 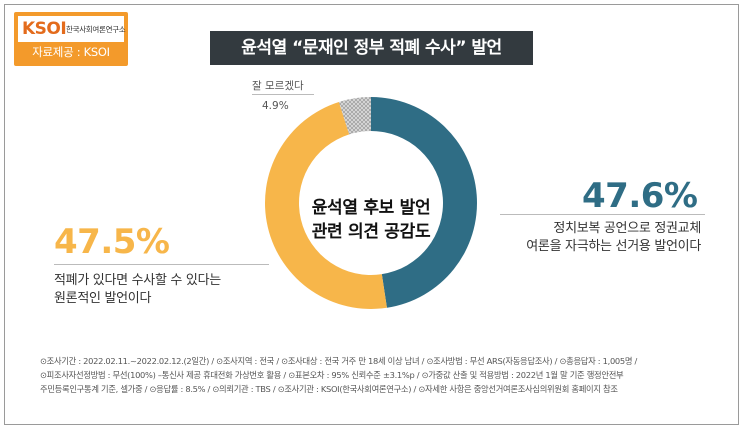 What do you see at coordinates (96, 29) in the screenshot?
I see `logo-org-name: 한국사회여론연구소` at bounding box center [96, 29].